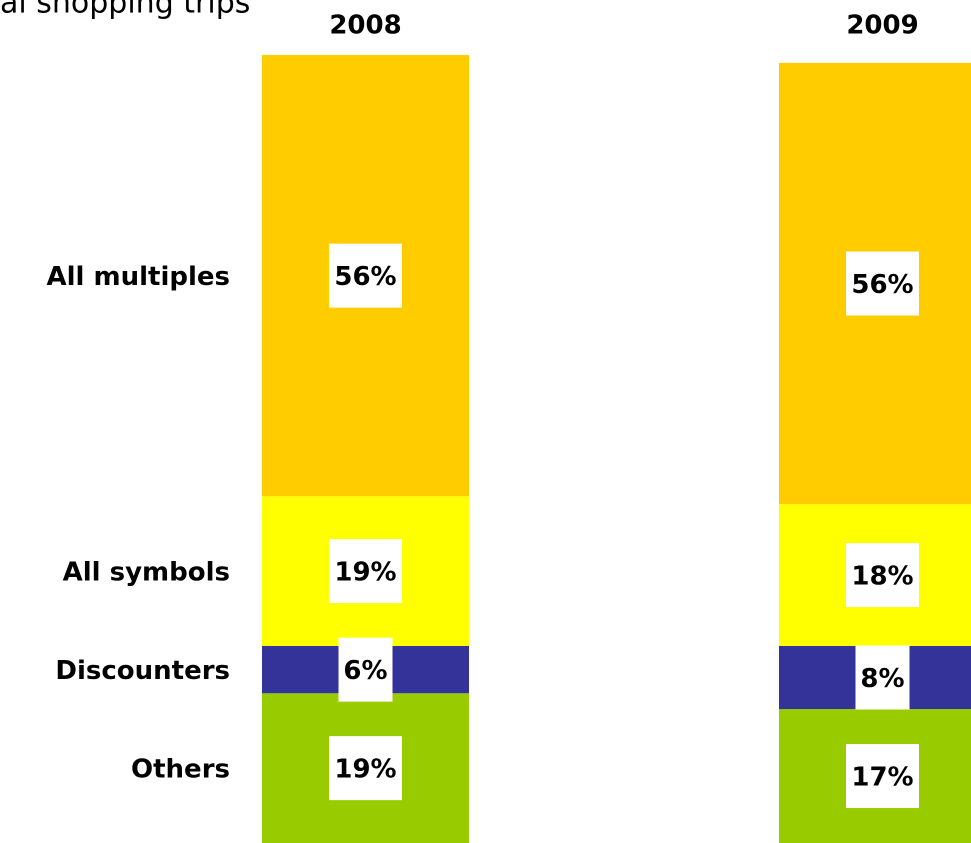 The image size is (971, 843). I want to click on x-category-label: 2009, so click(882, 26).